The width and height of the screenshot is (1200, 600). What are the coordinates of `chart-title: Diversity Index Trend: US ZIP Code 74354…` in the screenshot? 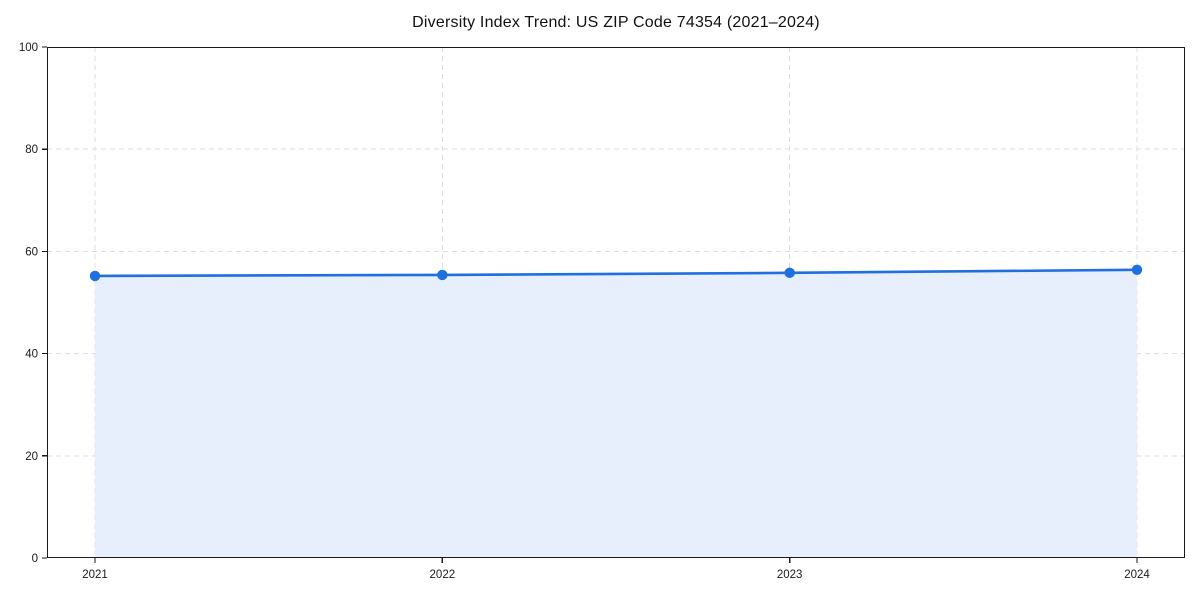 It's located at (616, 22).